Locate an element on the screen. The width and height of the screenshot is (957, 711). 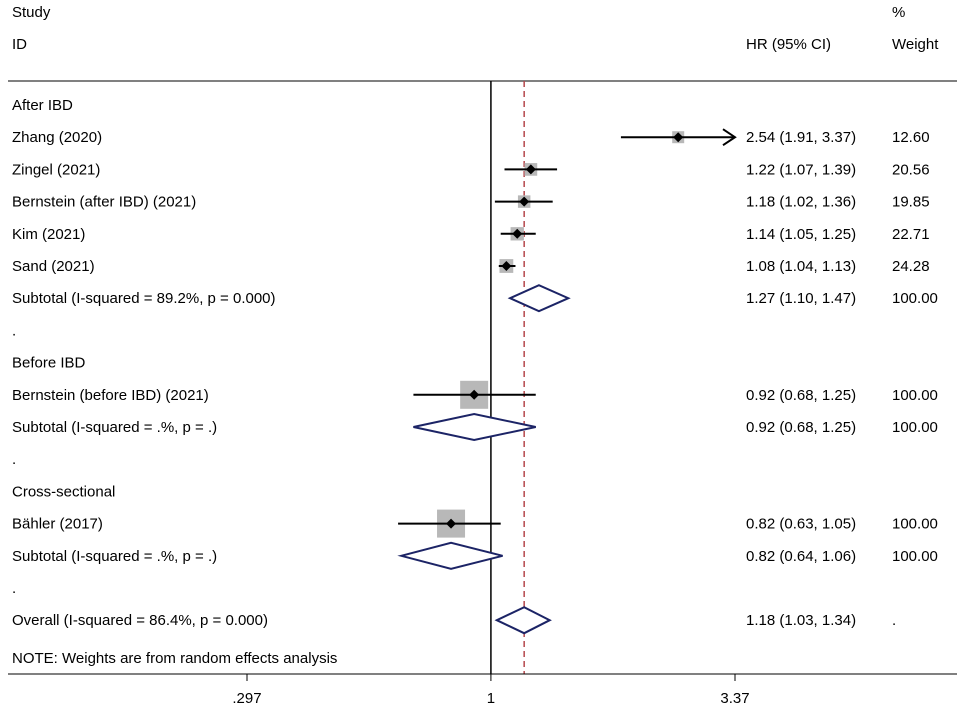
effect-ci-text: 1.18 (1.03, 1.34) is located at coordinates (801, 620).